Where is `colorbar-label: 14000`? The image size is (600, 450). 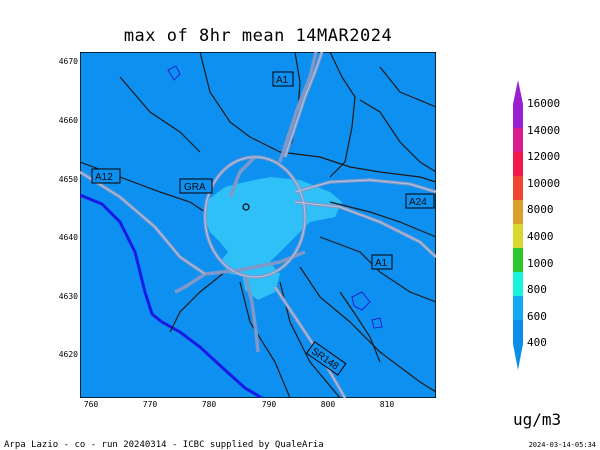
colorbar-label: 14000 is located at coordinates (544, 130).